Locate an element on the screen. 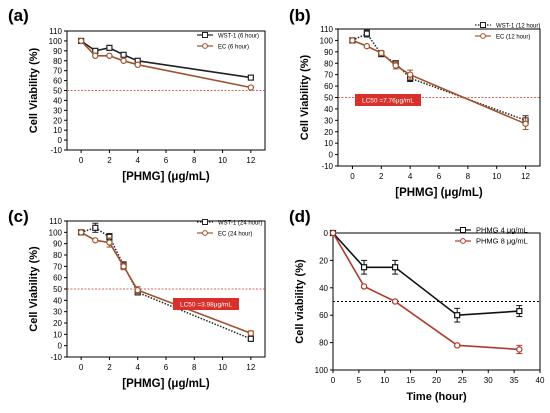 The height and width of the screenshot is (413, 550). x-axis-label: Time (hour) is located at coordinates (436, 397).